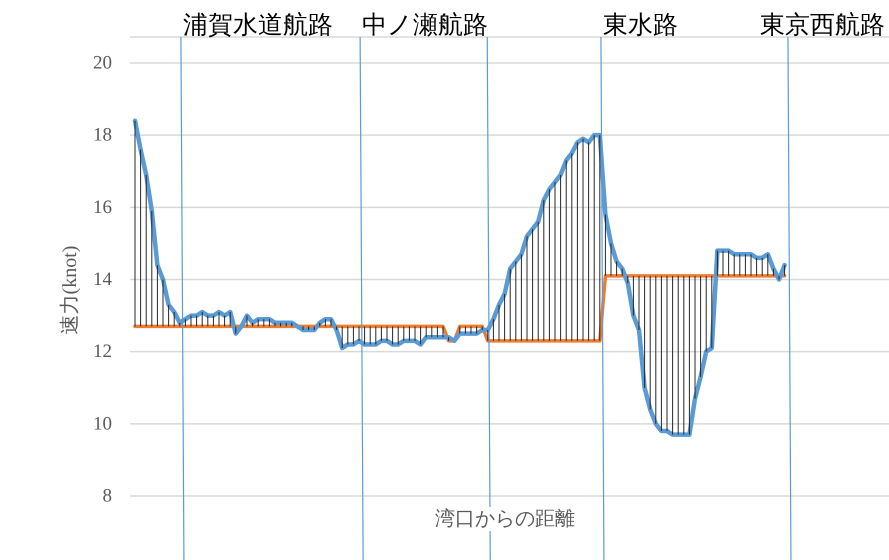 The height and width of the screenshot is (560, 889). Describe the element at coordinates (425, 24) in the screenshot. I see `text: 中ノ瀬航路` at that location.